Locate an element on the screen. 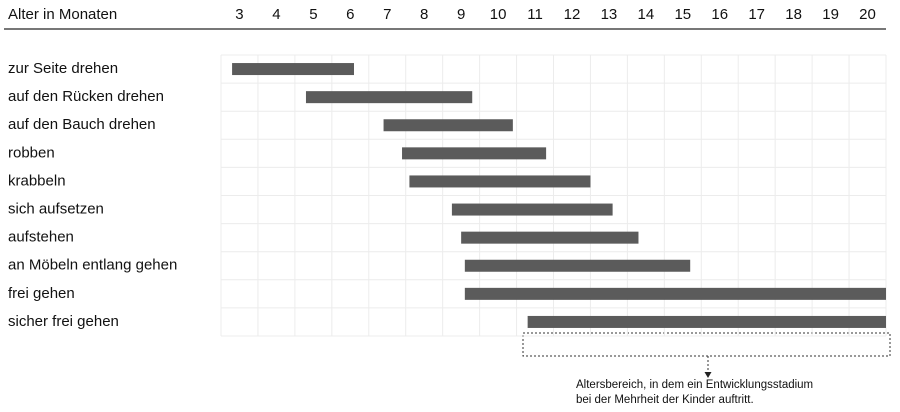  y-tick-label: auf den Rücken drehen is located at coordinates (86, 96).